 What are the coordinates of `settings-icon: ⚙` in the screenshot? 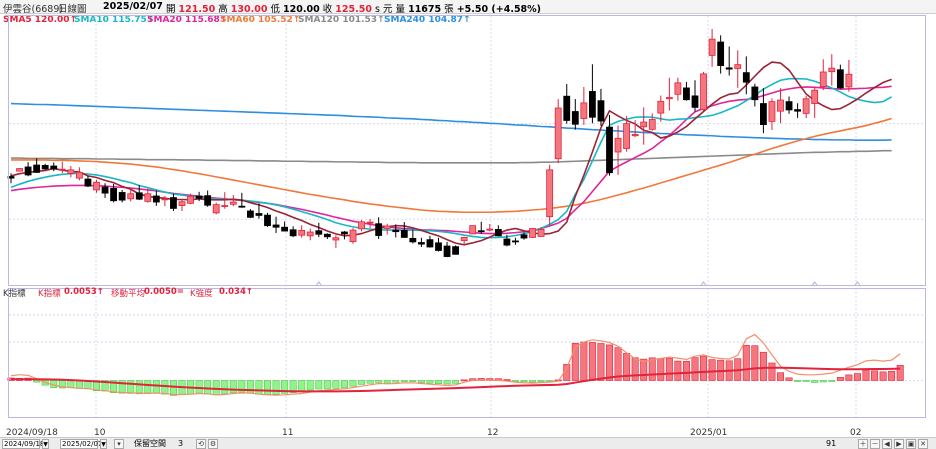 It's located at (213, 444).